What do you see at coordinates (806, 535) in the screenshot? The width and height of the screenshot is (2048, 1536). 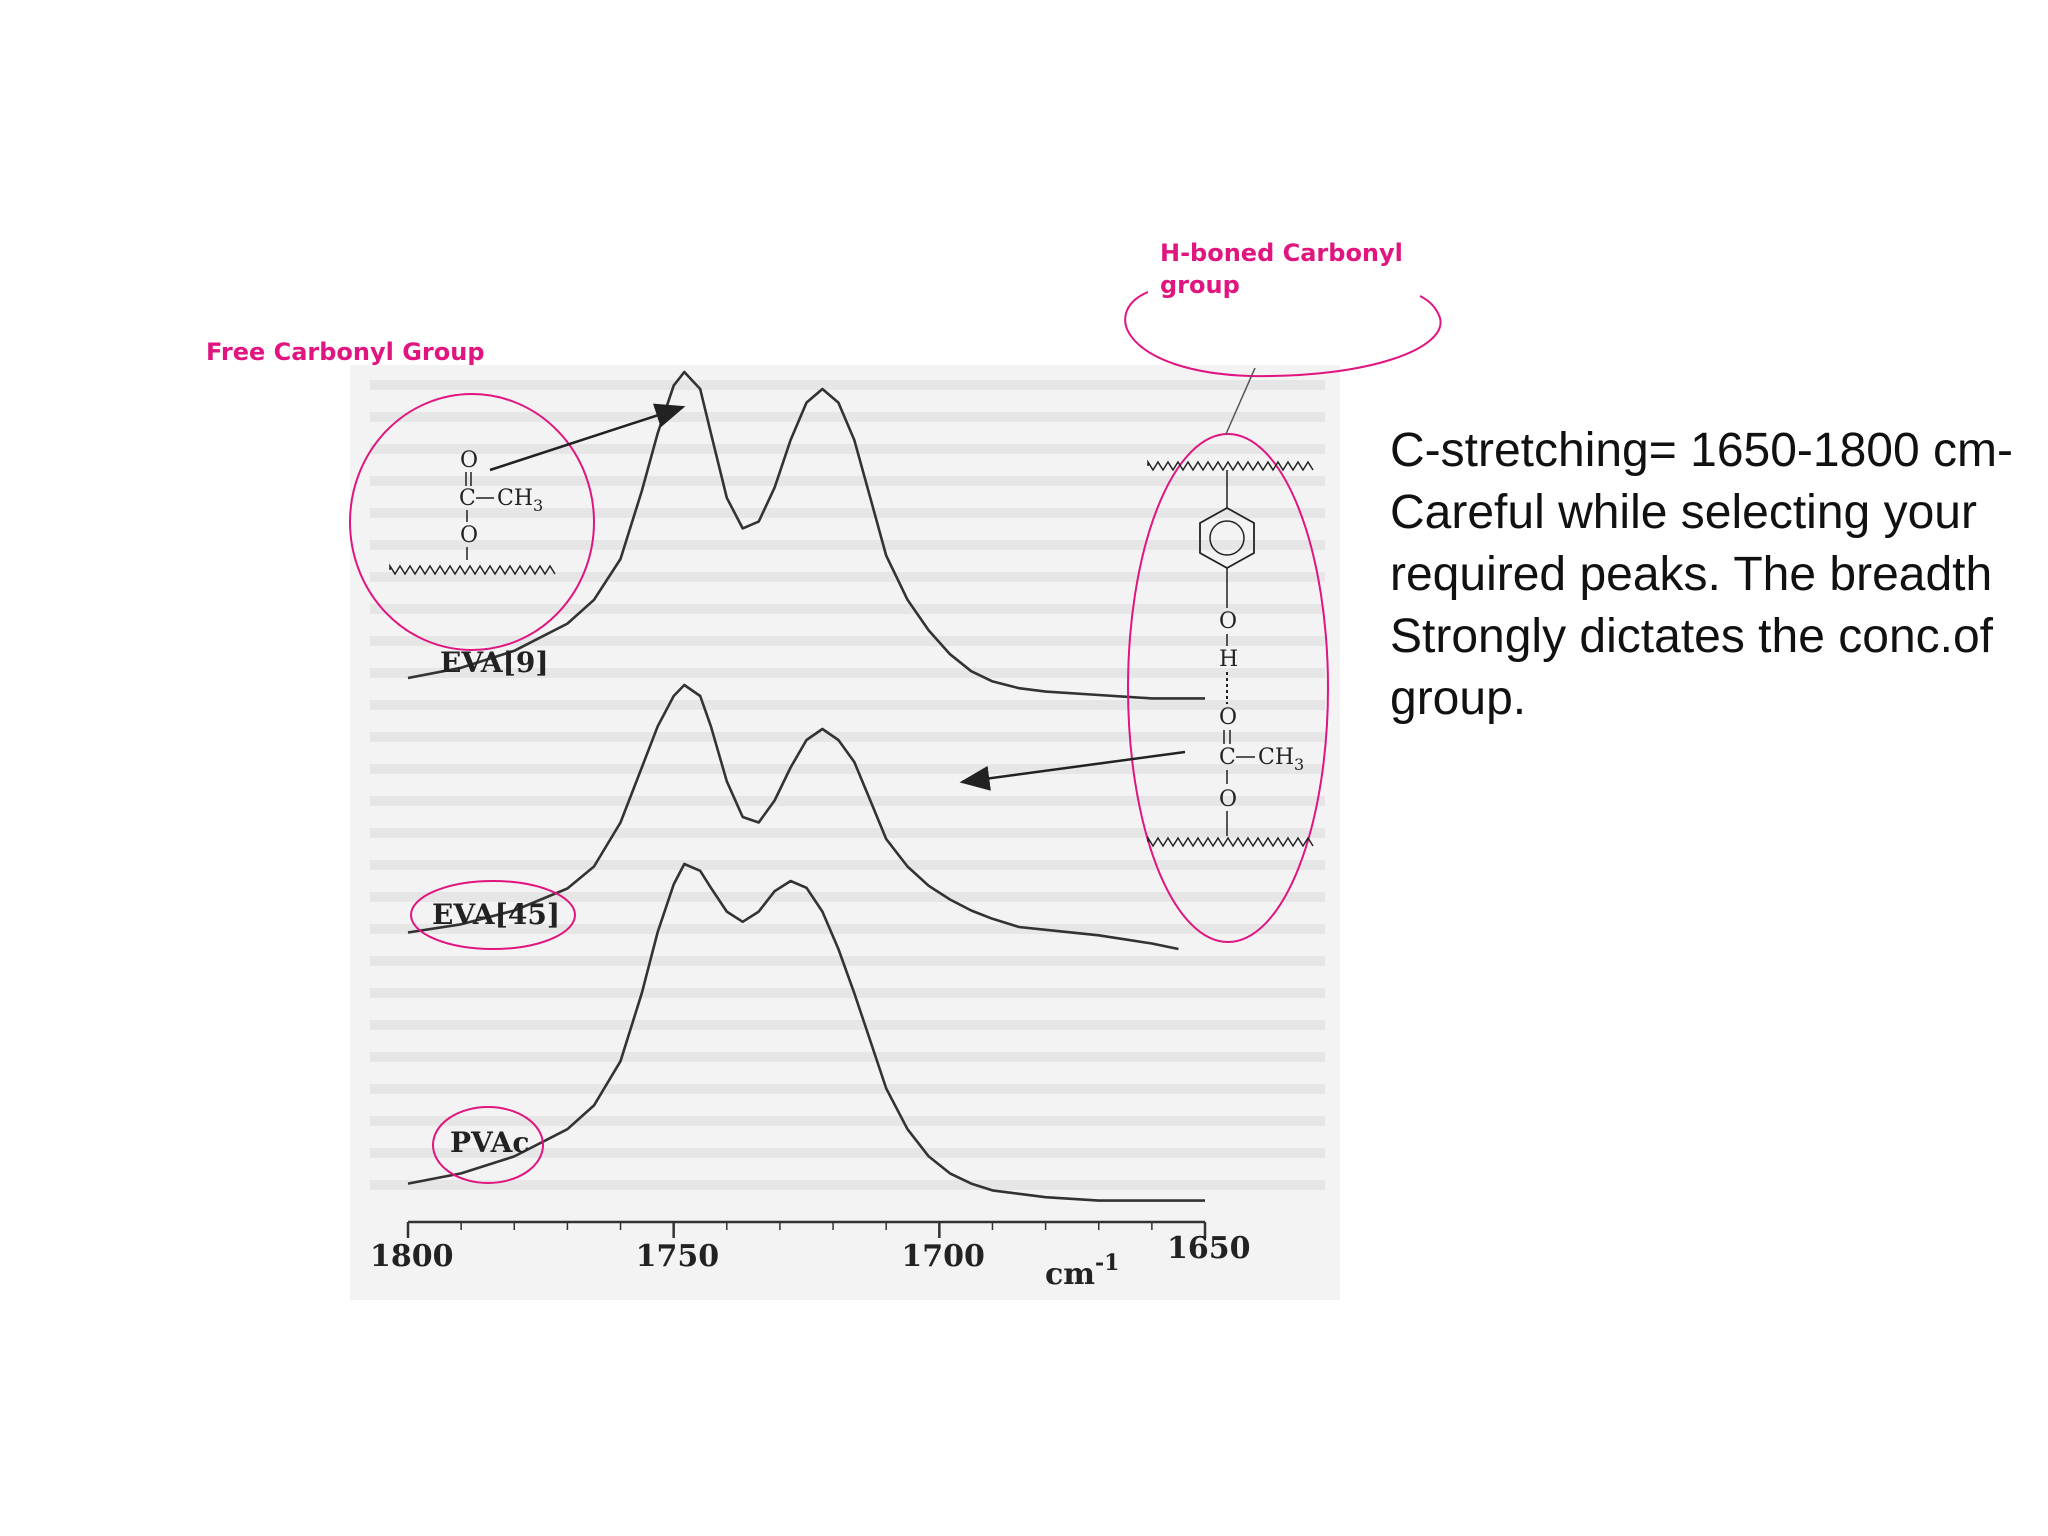 I see `series-line-eva9` at bounding box center [806, 535].